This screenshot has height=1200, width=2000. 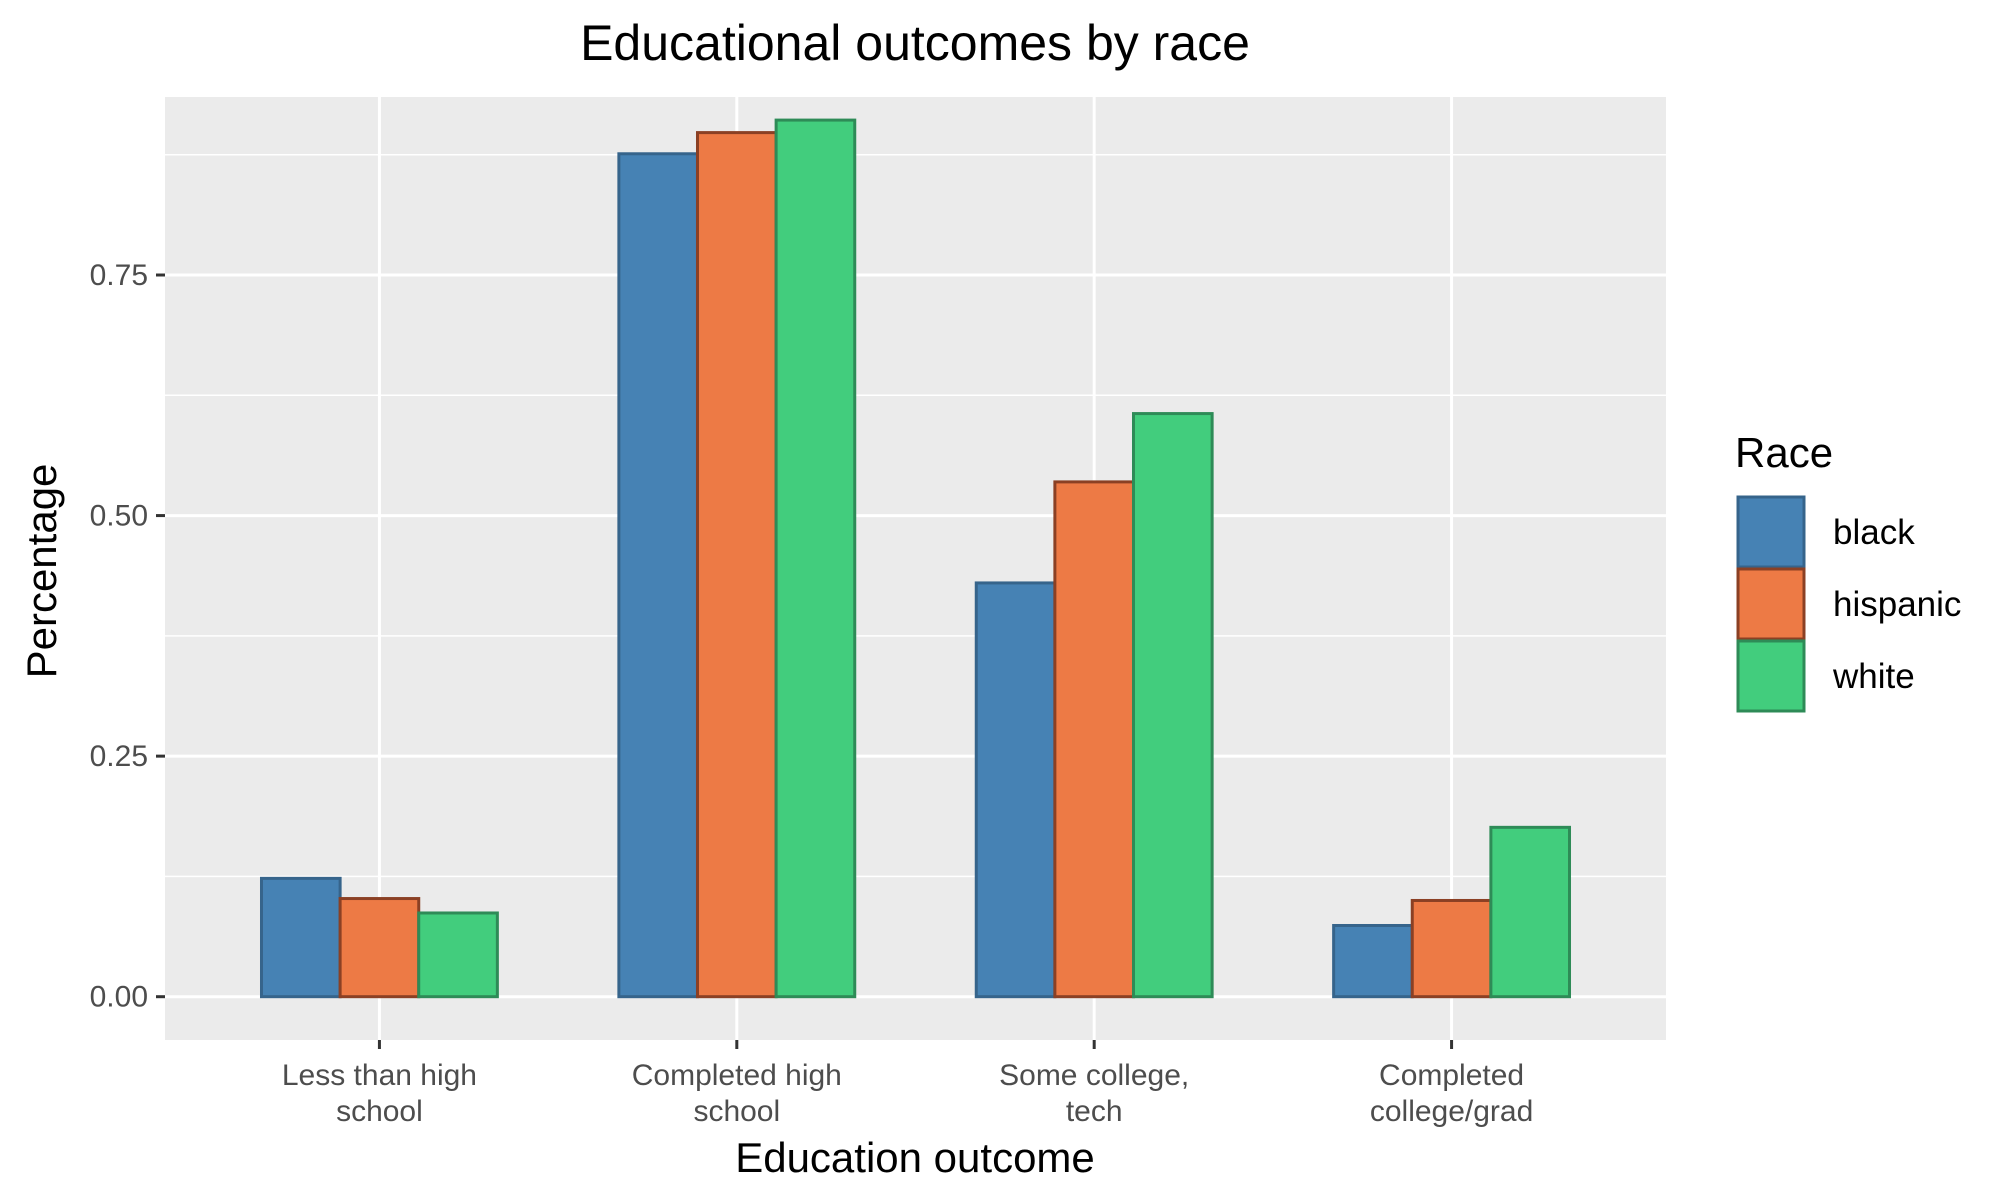 I want to click on y-tick-label: 0.00, so click(x=119, y=997).